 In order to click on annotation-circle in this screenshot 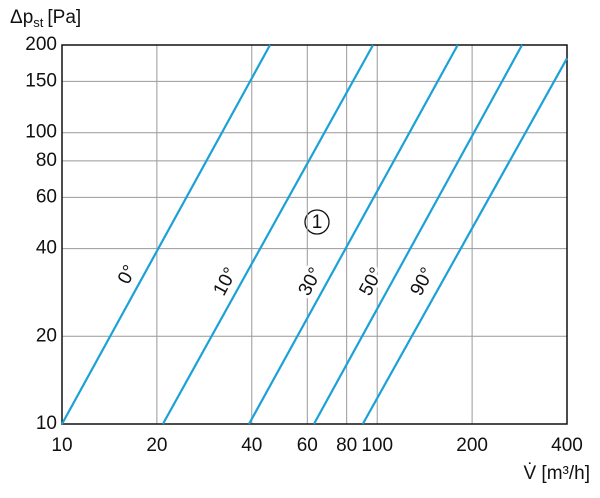, I will do `click(317, 222)`.